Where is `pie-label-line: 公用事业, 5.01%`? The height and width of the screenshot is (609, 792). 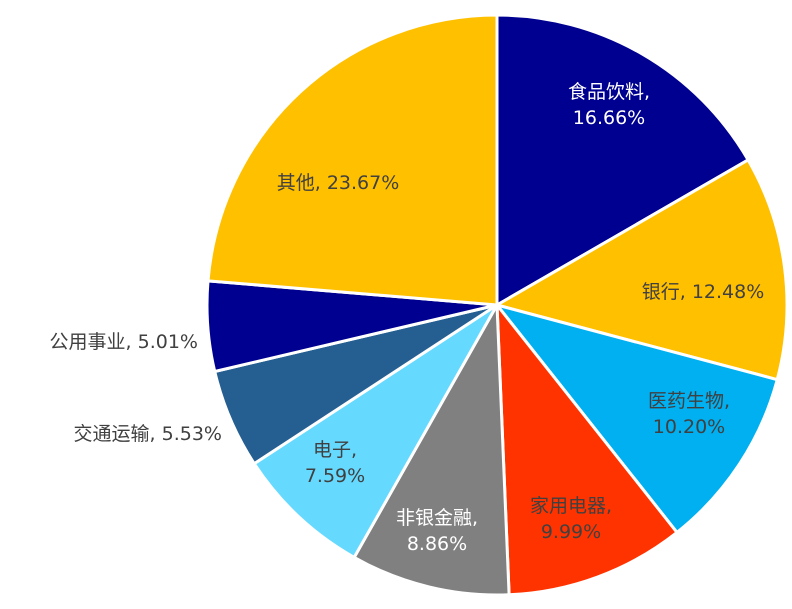
pie-label-line: 公用事业, 5.01% is located at coordinates (124, 342).